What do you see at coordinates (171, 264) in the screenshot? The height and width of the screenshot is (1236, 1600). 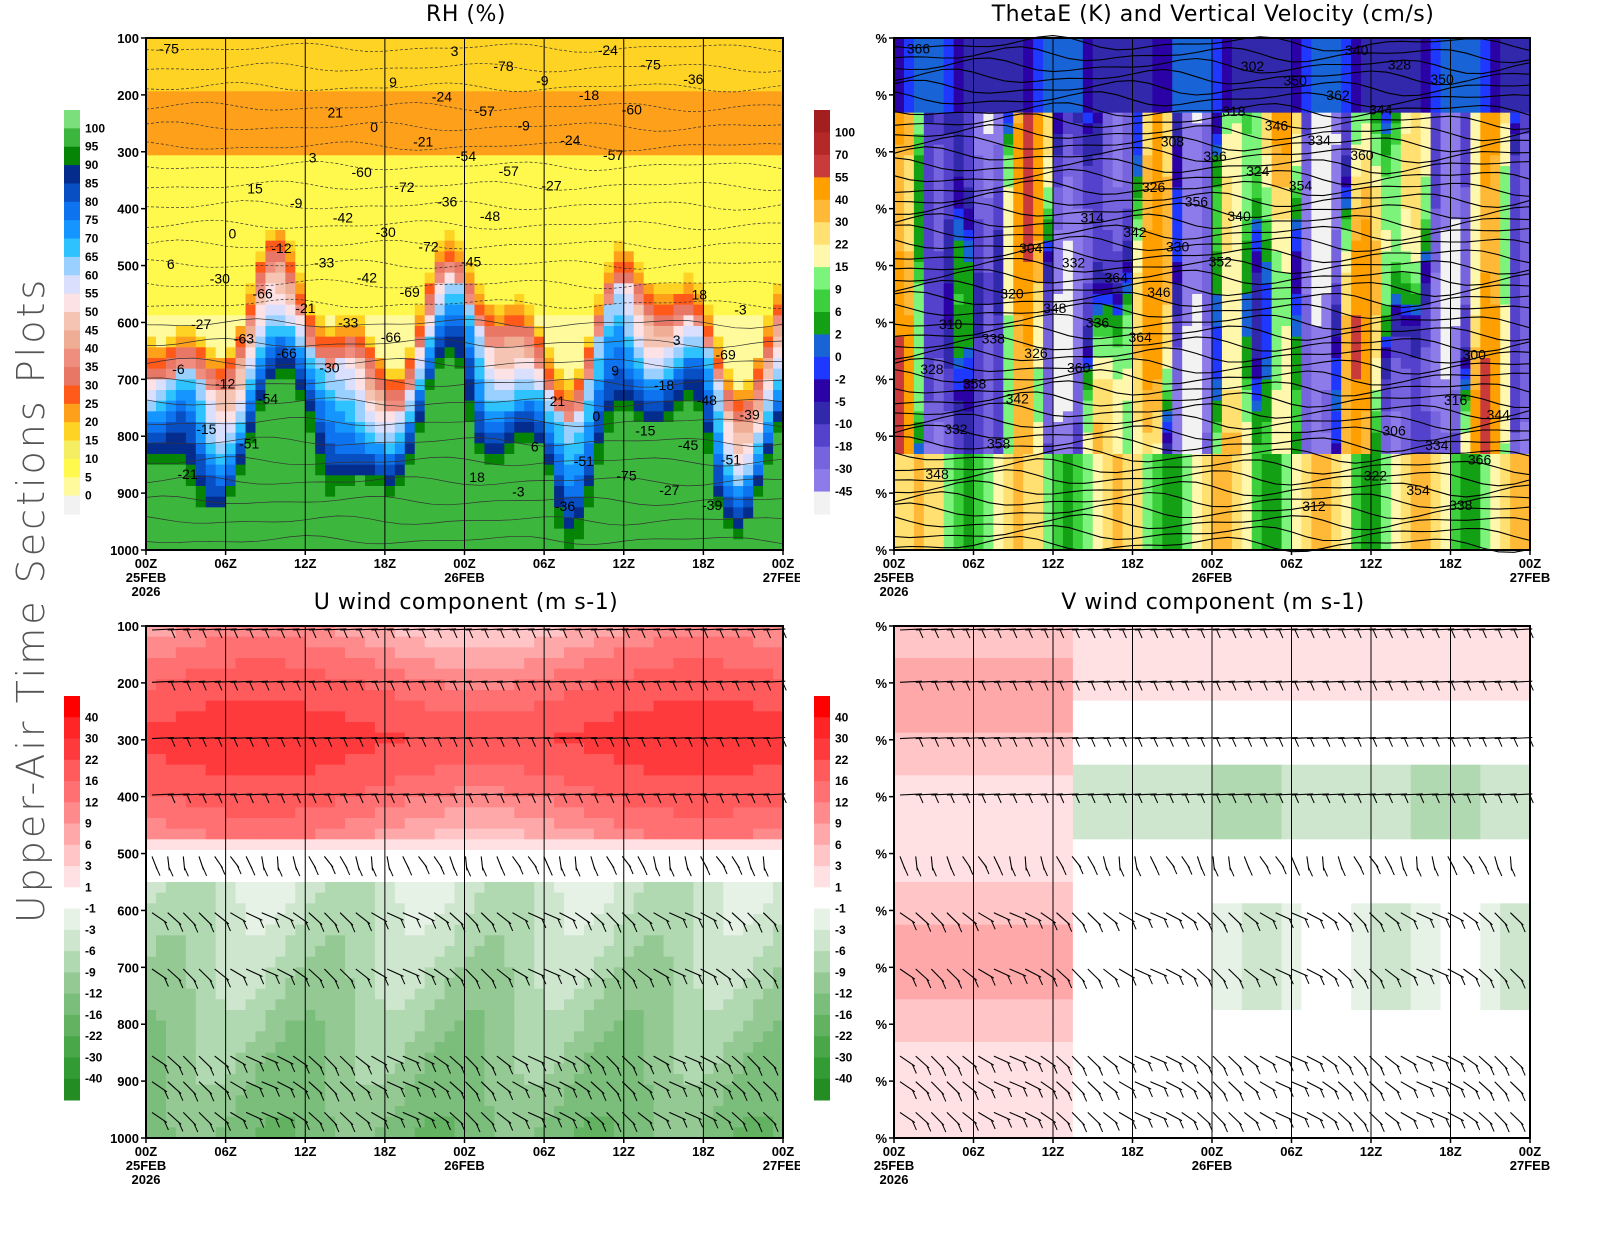 I see `contour-label: 6` at bounding box center [171, 264].